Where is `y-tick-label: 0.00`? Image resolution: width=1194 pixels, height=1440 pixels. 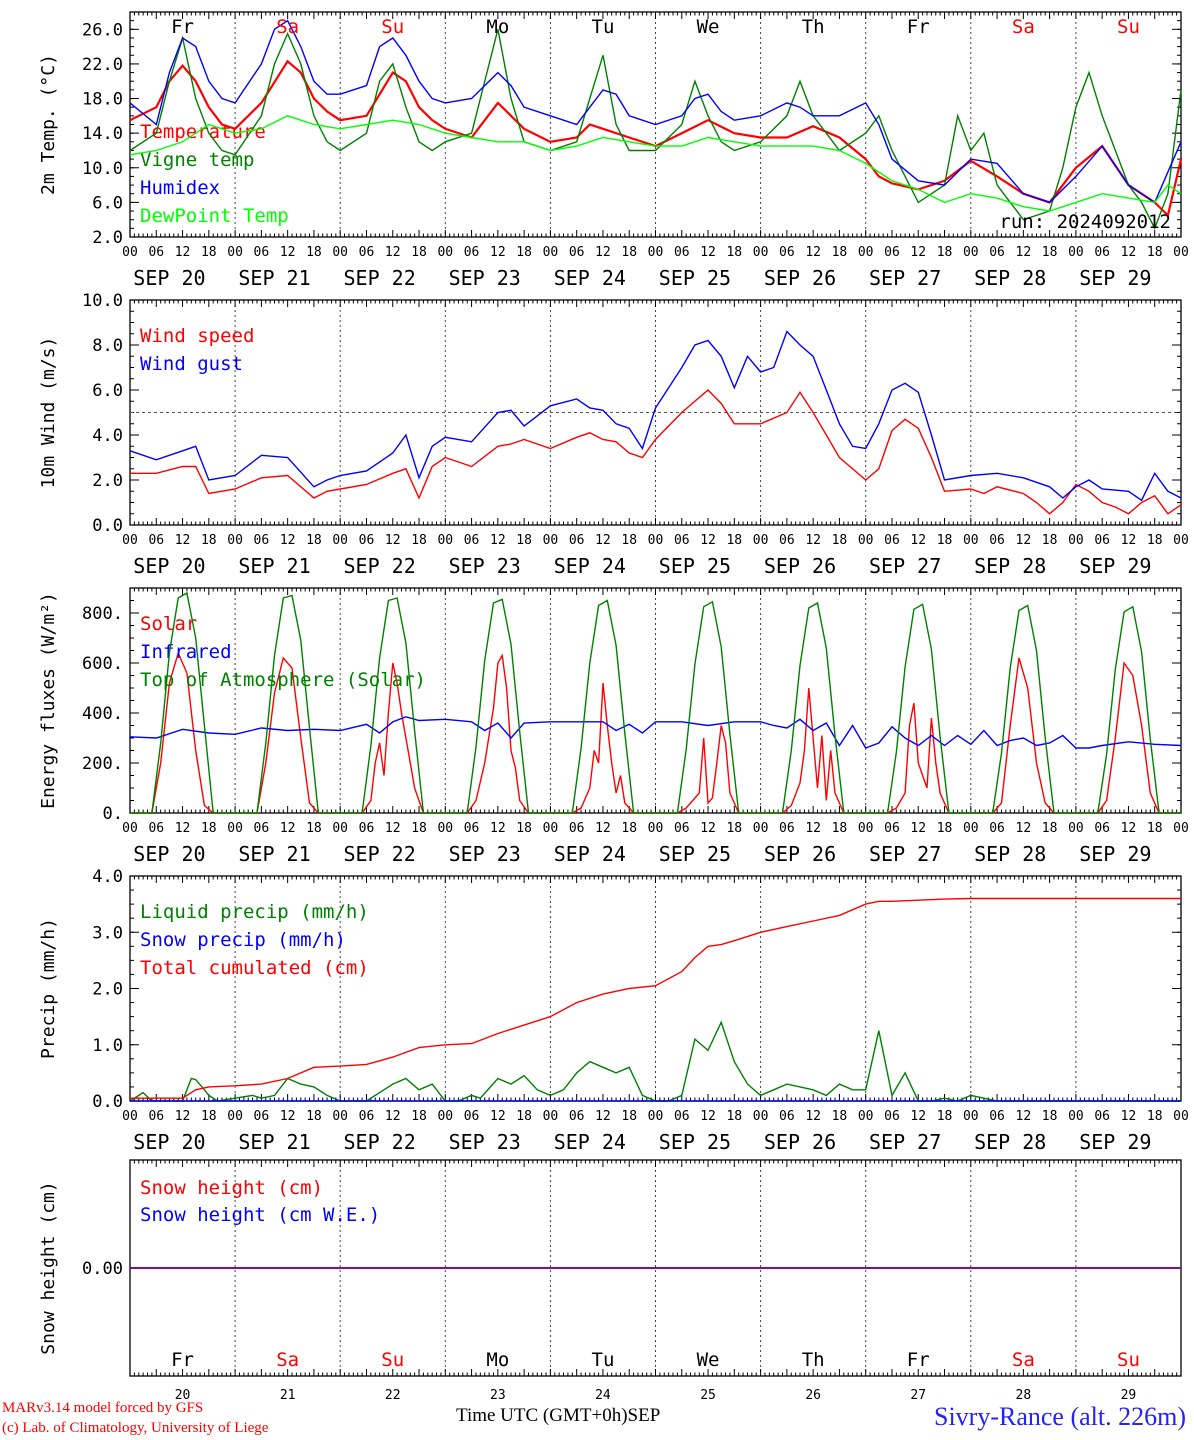
y-tick-label: 0.00 is located at coordinates (102, 1269).